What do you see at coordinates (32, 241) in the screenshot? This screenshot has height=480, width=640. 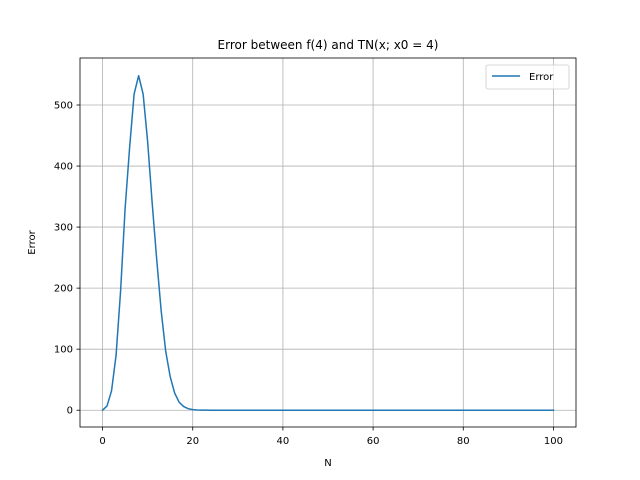 I see `y-axis-label: Error` at bounding box center [32, 241].